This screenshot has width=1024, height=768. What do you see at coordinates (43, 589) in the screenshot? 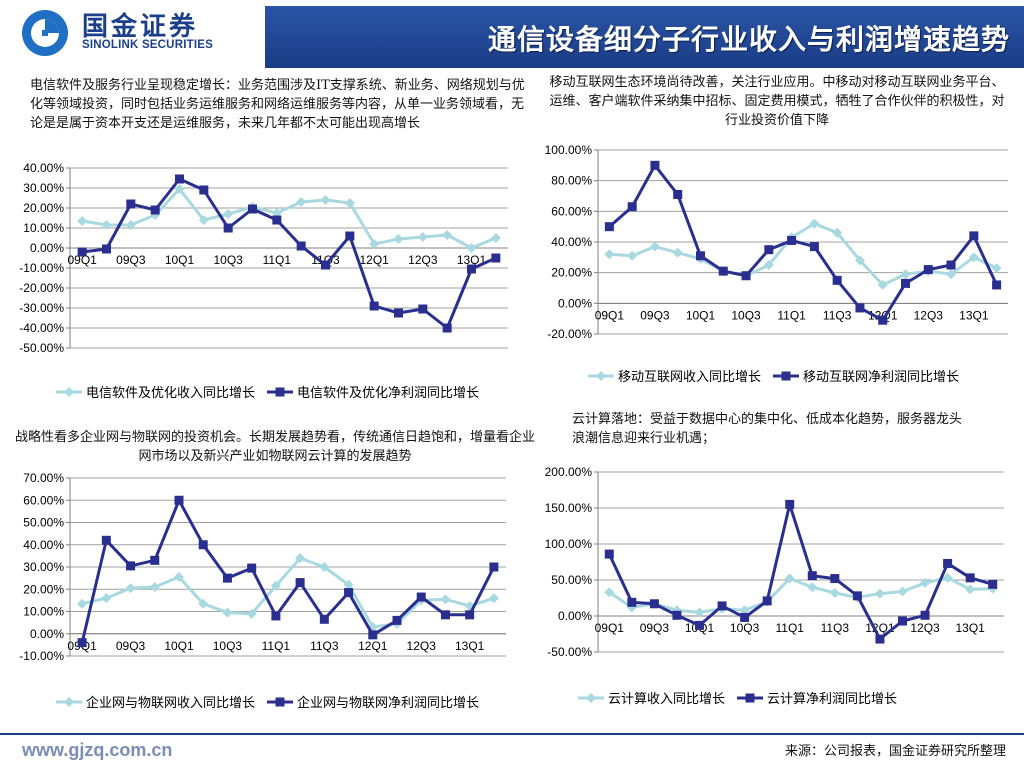
I see `y-tick-label: 20.00%` at bounding box center [43, 589].